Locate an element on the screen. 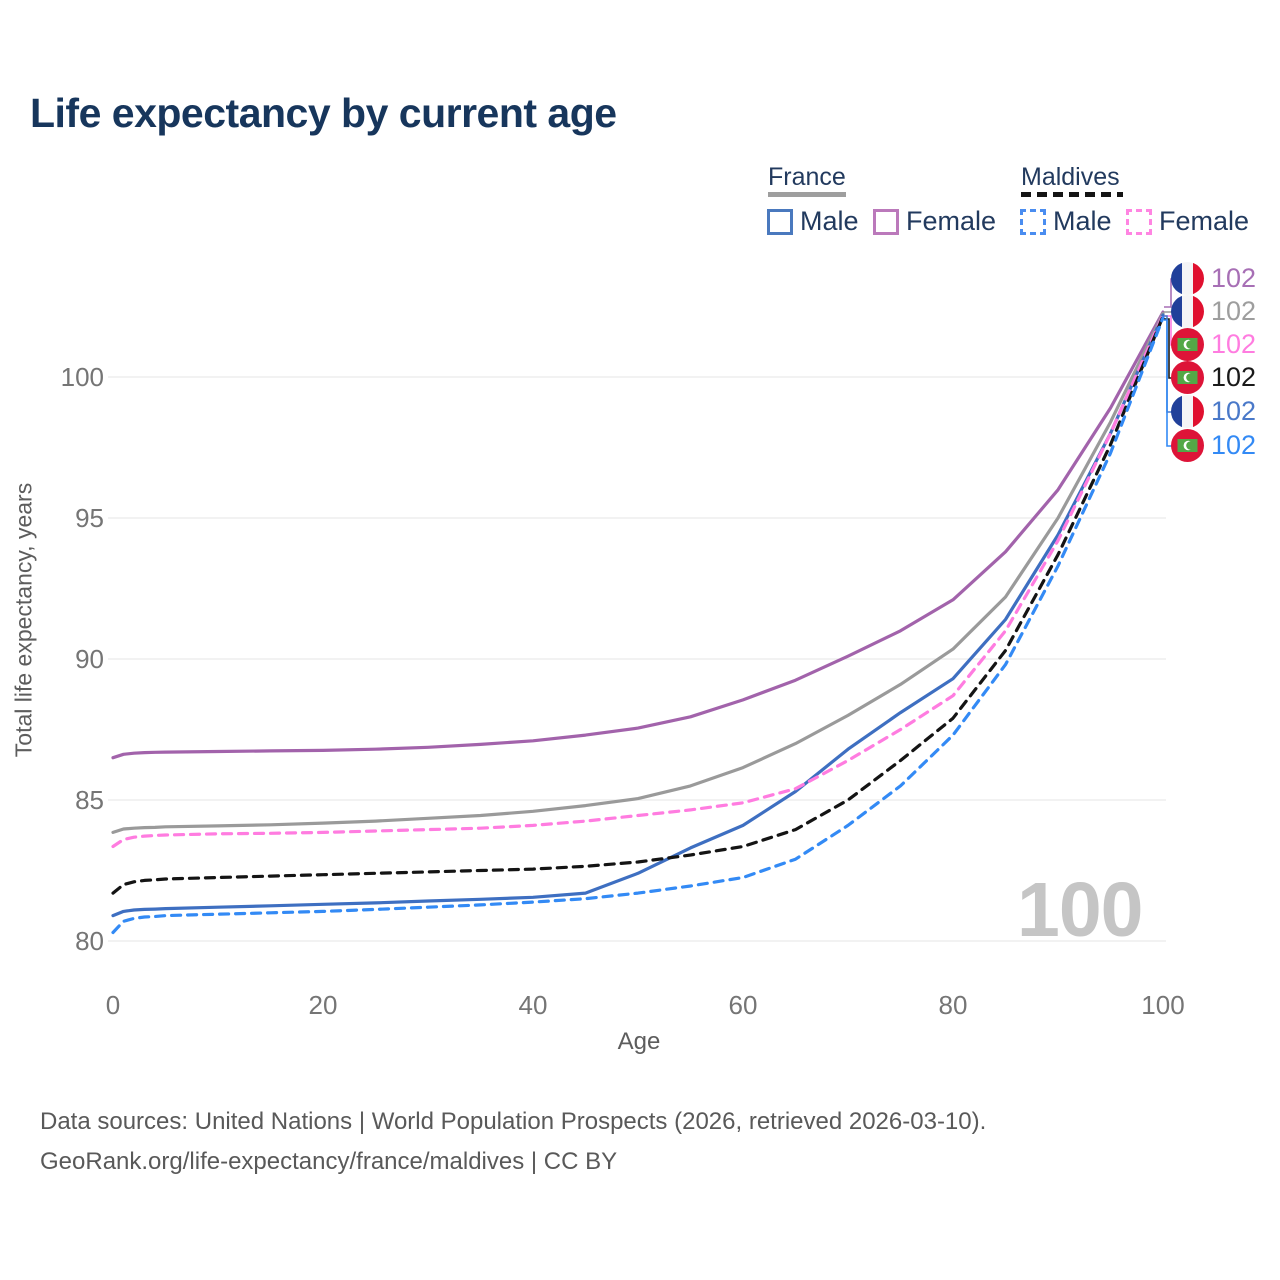 The height and width of the screenshot is (1280, 1280). end-label-row-france-male: 102 is located at coordinates (1213, 411).